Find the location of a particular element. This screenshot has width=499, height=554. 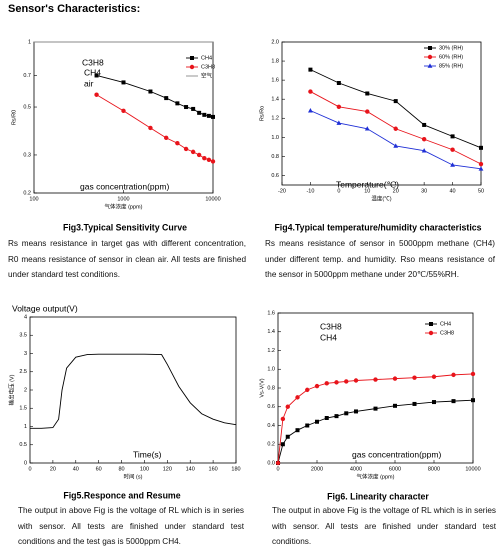

y-tick-label: 0.2 is located at coordinates (271, 445).